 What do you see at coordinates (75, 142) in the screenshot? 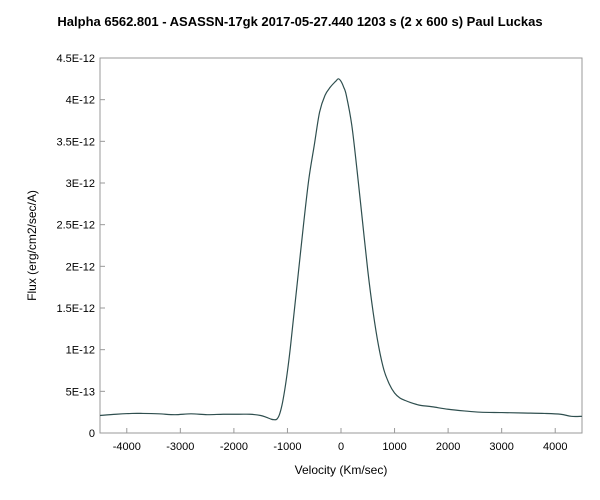
I see `y-tick-label: 3.5E-12` at bounding box center [75, 142].